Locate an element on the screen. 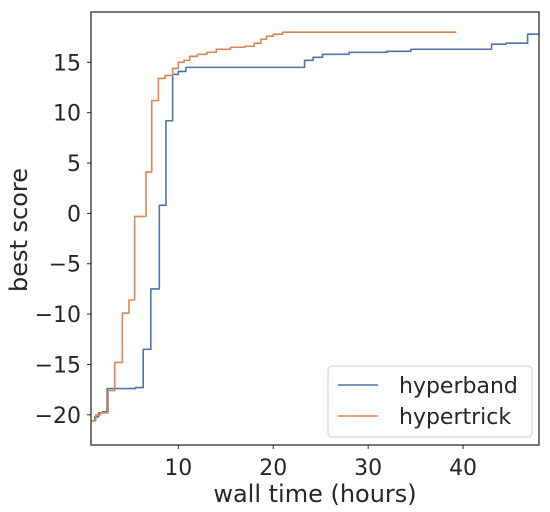  y-tick-label: 5 is located at coordinates (74, 164).